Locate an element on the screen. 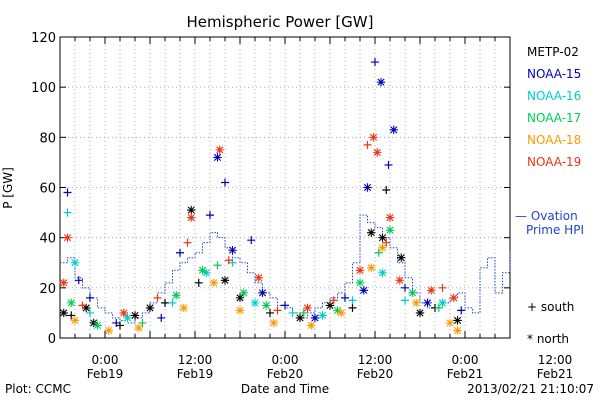  legend-north-label: * north is located at coordinates (548, 339).